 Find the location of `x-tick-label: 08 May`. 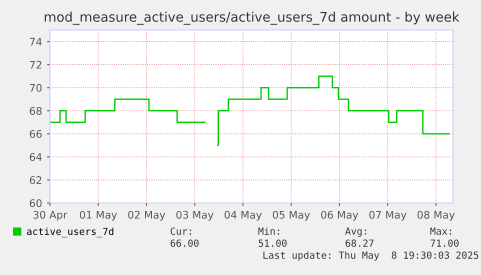

x-tick-label: 08 May is located at coordinates (436, 215).